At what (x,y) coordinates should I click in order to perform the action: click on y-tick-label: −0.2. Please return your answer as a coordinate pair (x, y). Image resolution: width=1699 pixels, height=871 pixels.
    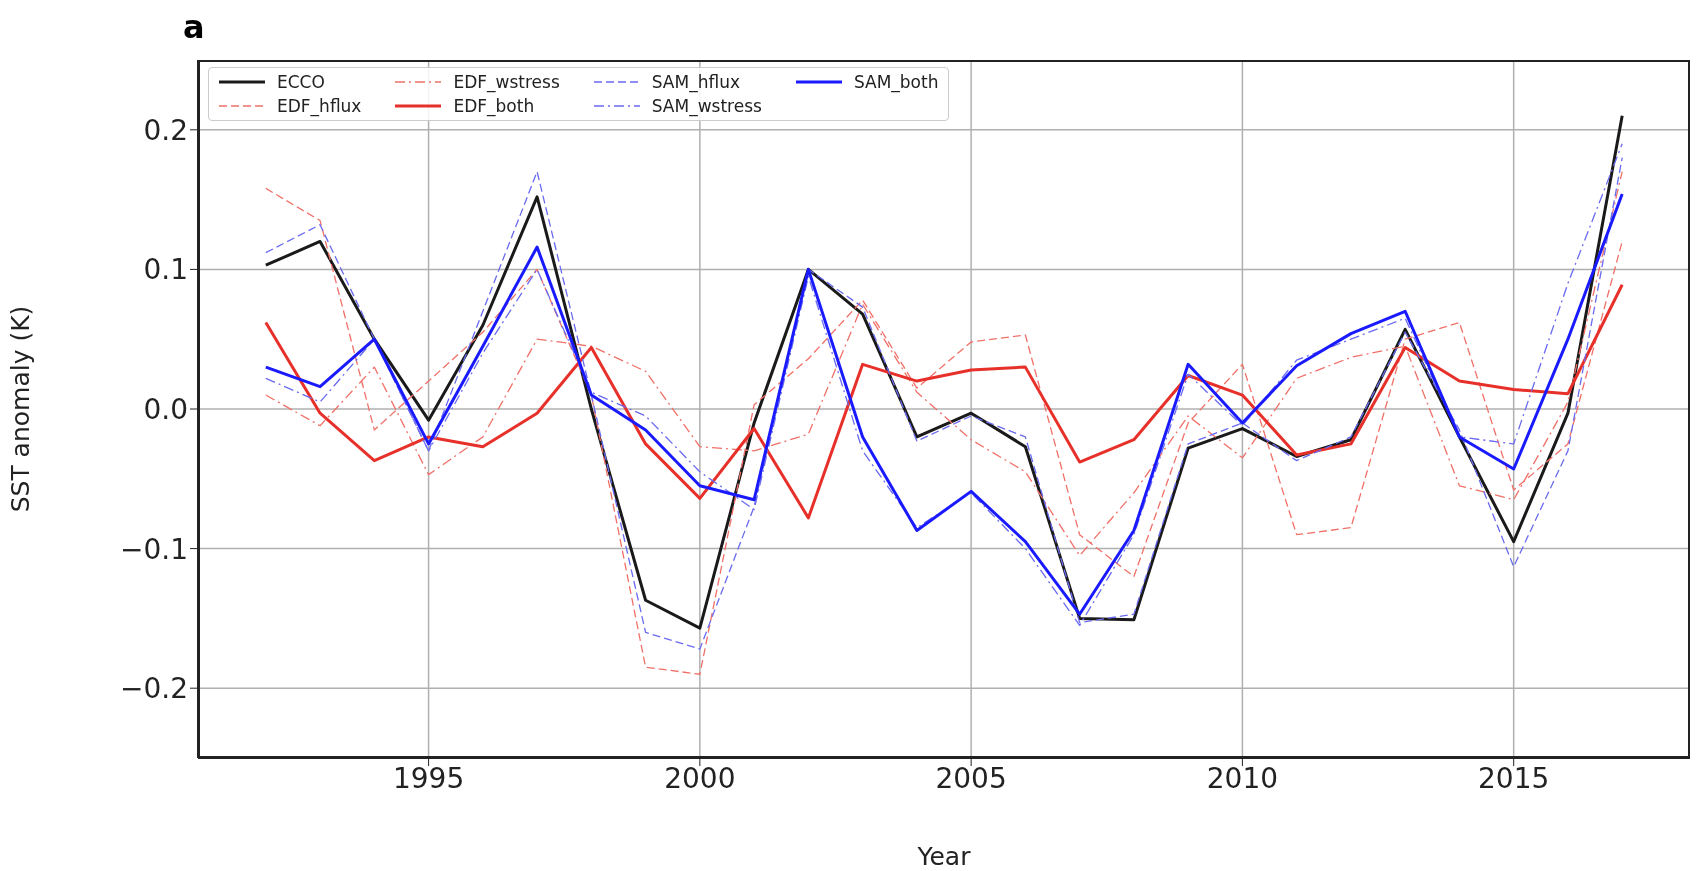
    Looking at the image, I should click on (154, 689).